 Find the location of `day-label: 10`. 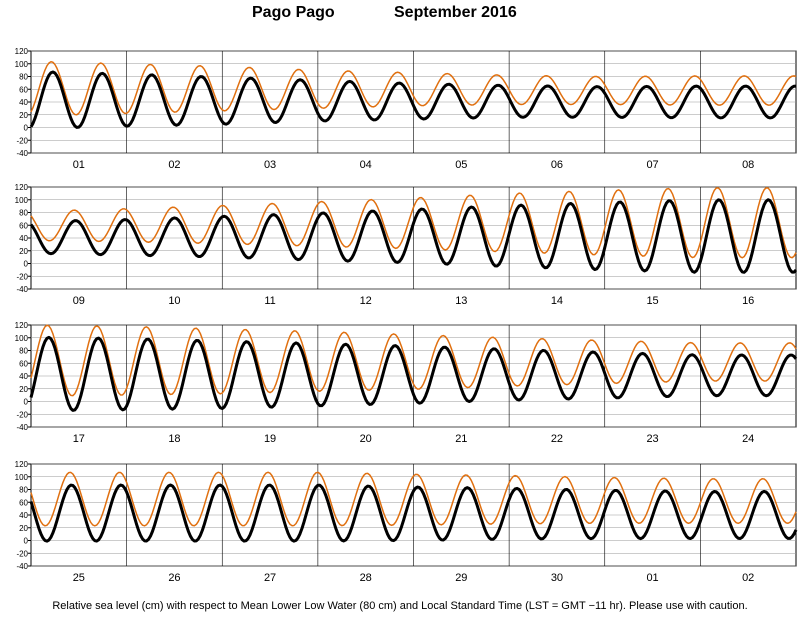

day-label: 10 is located at coordinates (174, 301).